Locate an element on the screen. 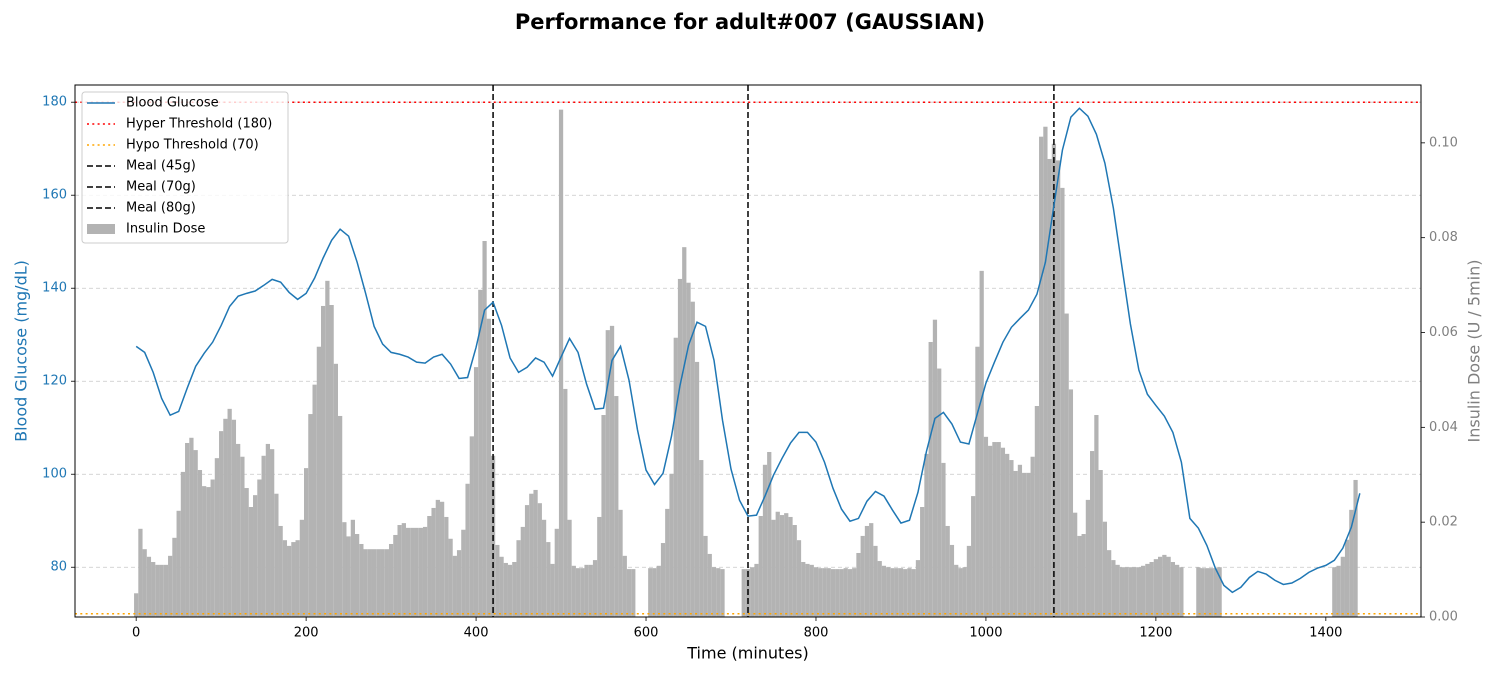  legend-label: Blood Glucose is located at coordinates (172, 103).